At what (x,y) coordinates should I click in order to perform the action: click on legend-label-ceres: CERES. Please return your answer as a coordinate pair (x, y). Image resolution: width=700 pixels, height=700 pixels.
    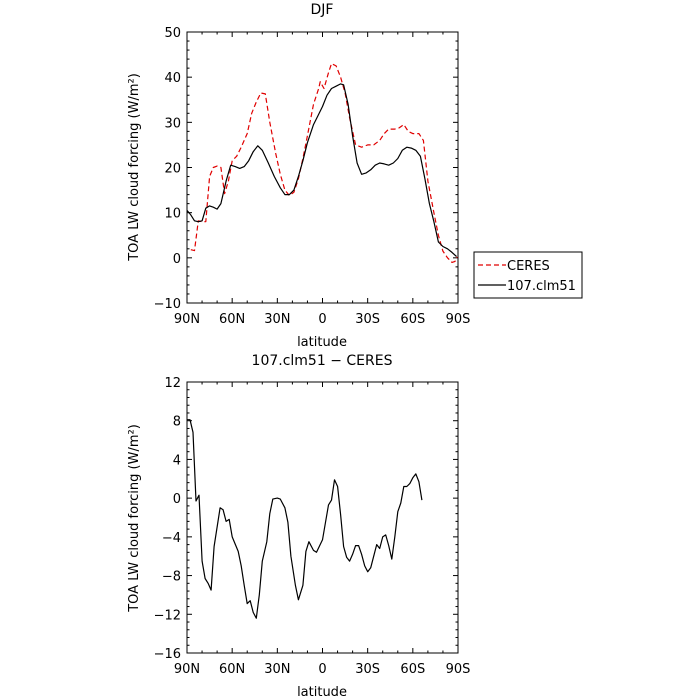
    Looking at the image, I should click on (528, 266).